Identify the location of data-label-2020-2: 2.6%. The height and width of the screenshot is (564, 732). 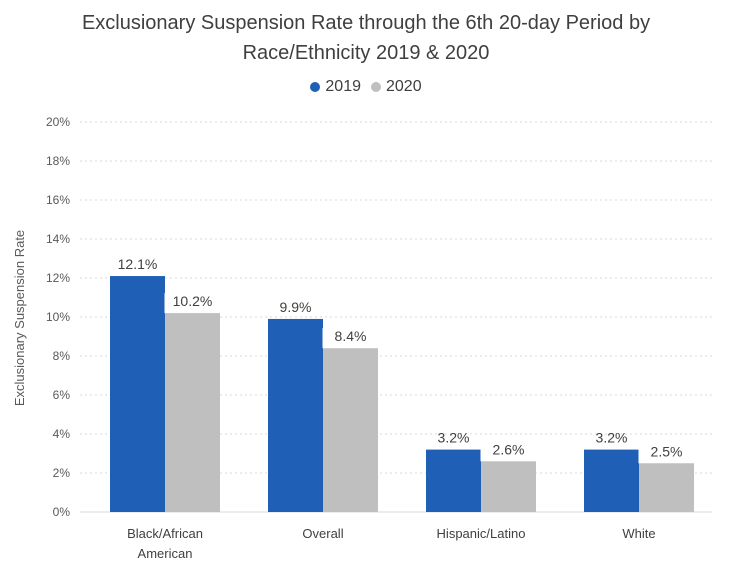
(509, 449).